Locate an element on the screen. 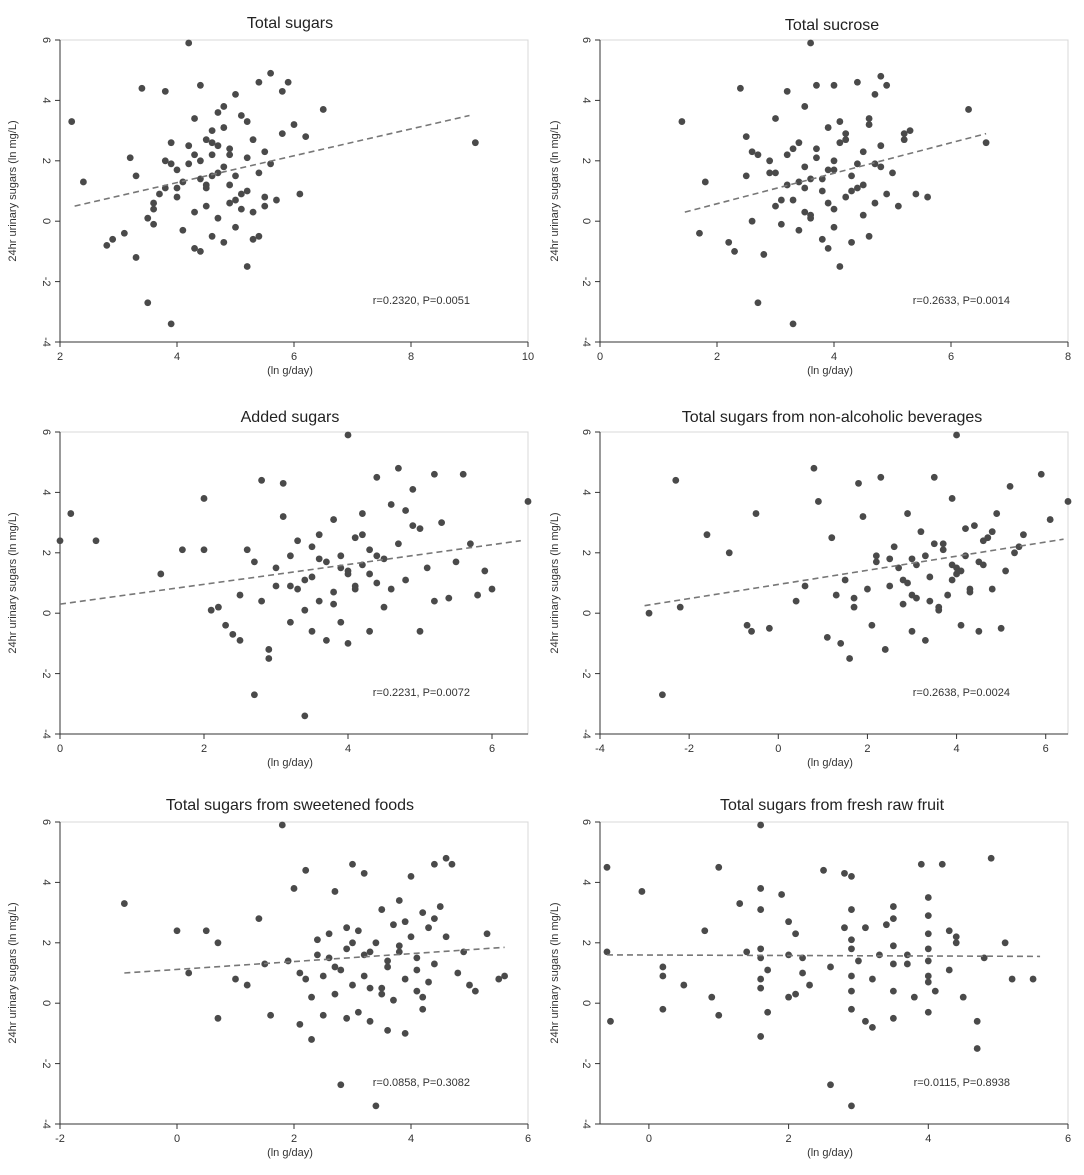 This screenshot has width=1084, height=1175. panel-2-x-tick-label: 8 is located at coordinates (1068, 357).